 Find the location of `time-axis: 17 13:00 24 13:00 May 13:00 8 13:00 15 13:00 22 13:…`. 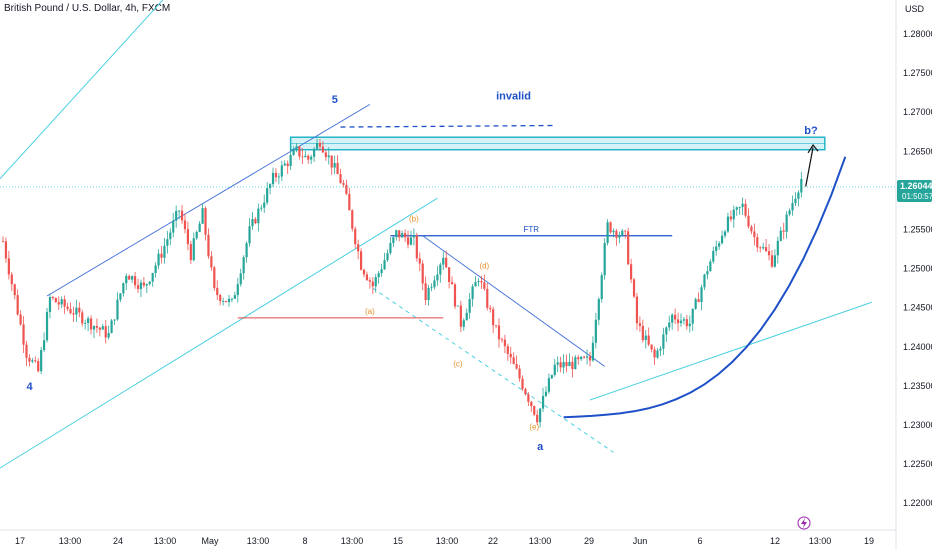

time-axis: 17 13:00 24 13:00 May 13:00 8 13:00 15 13:00 22 13:… is located at coordinates (448, 537).